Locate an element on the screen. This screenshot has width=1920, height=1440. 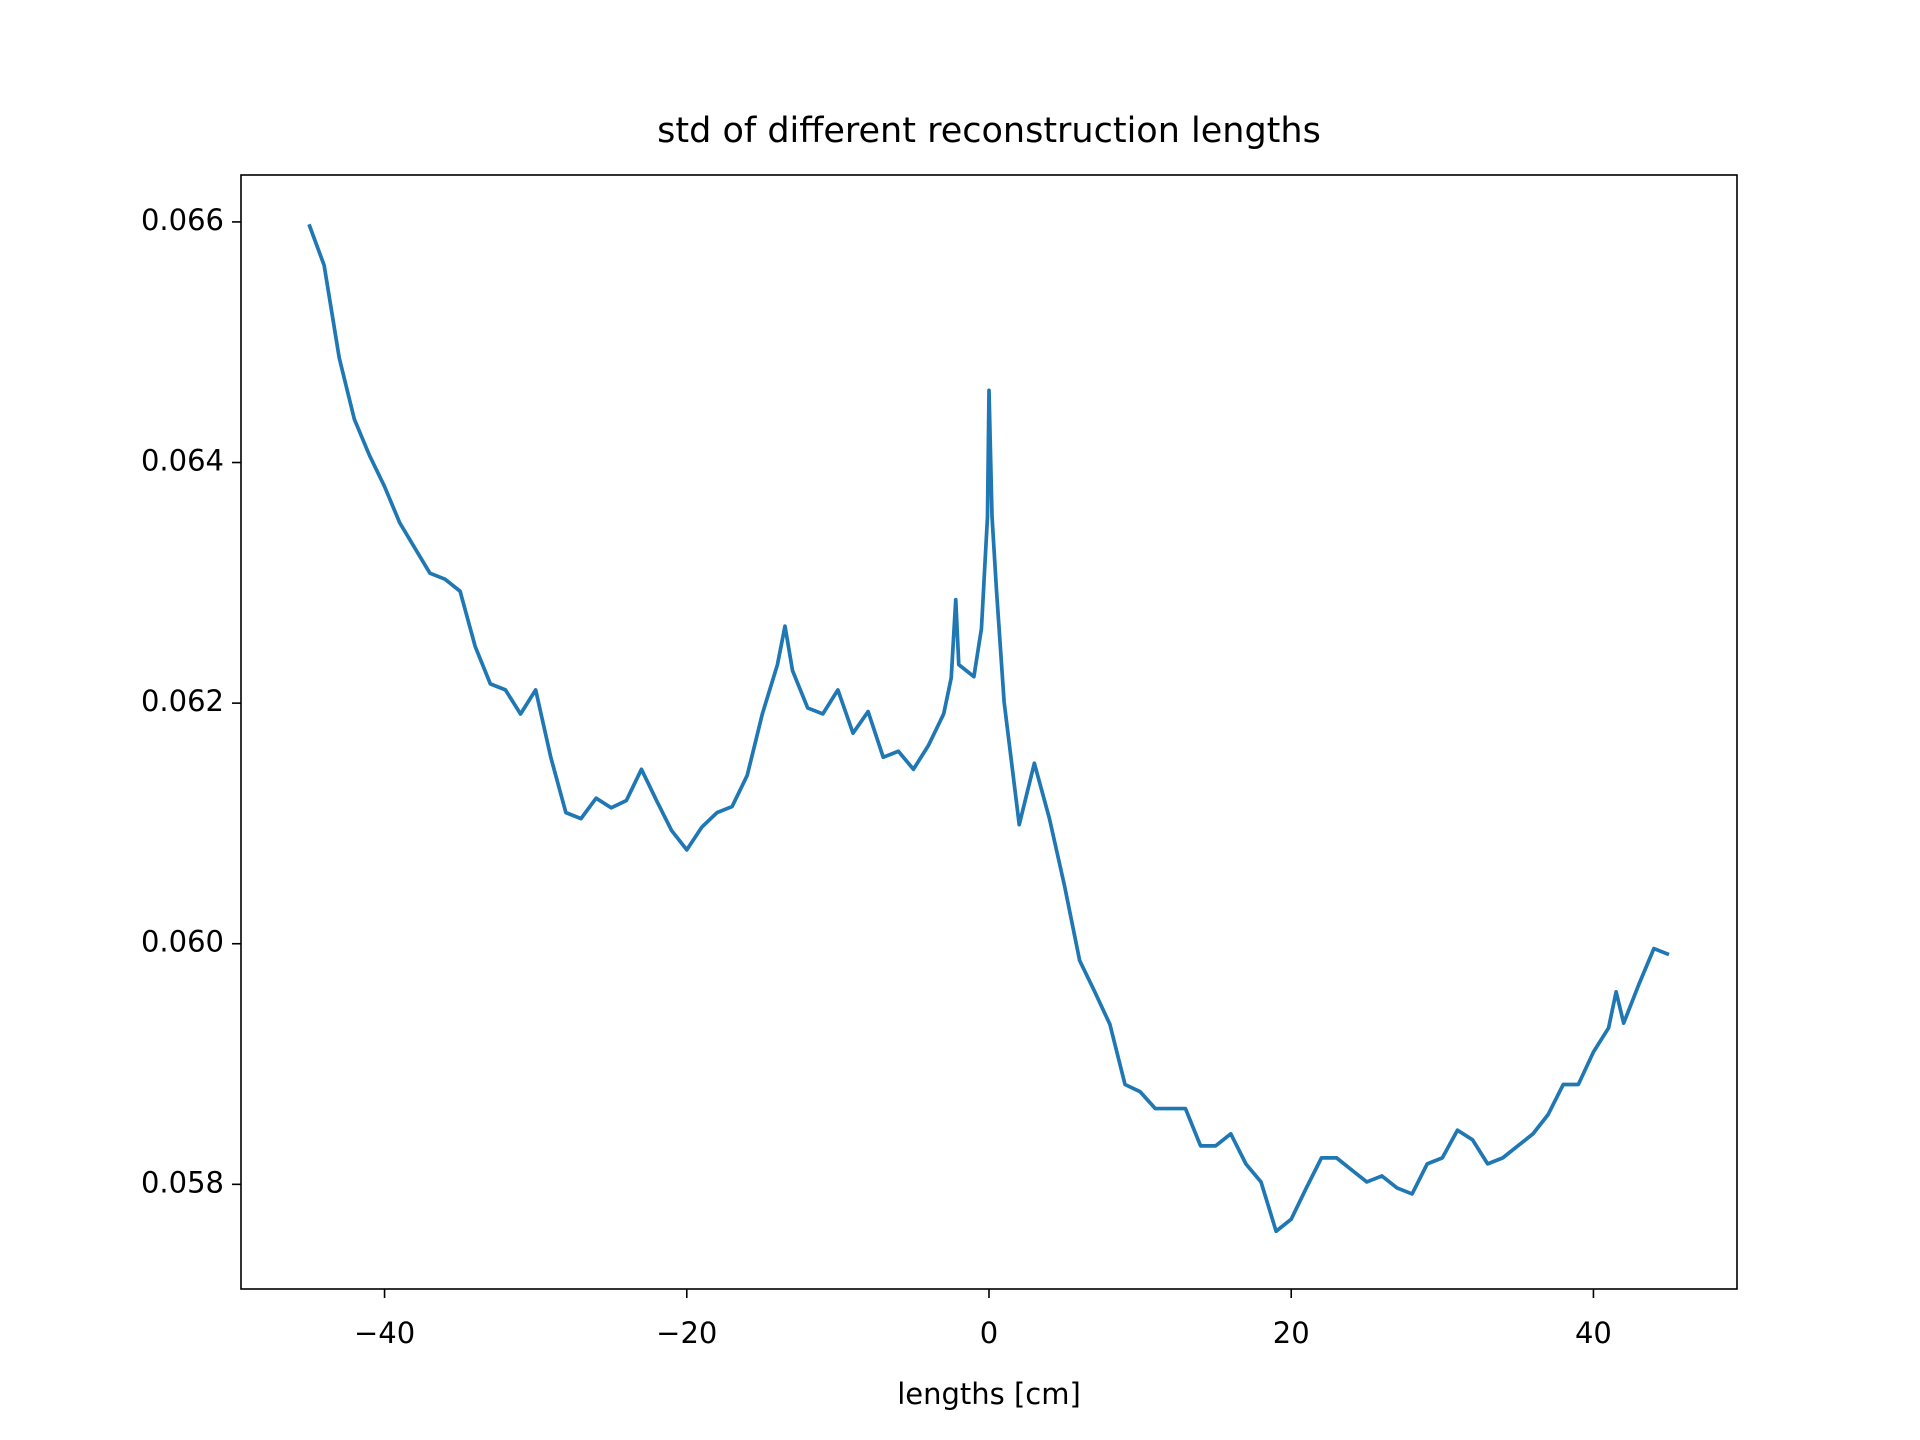
x-tick-label: −40 is located at coordinates (384, 1333).